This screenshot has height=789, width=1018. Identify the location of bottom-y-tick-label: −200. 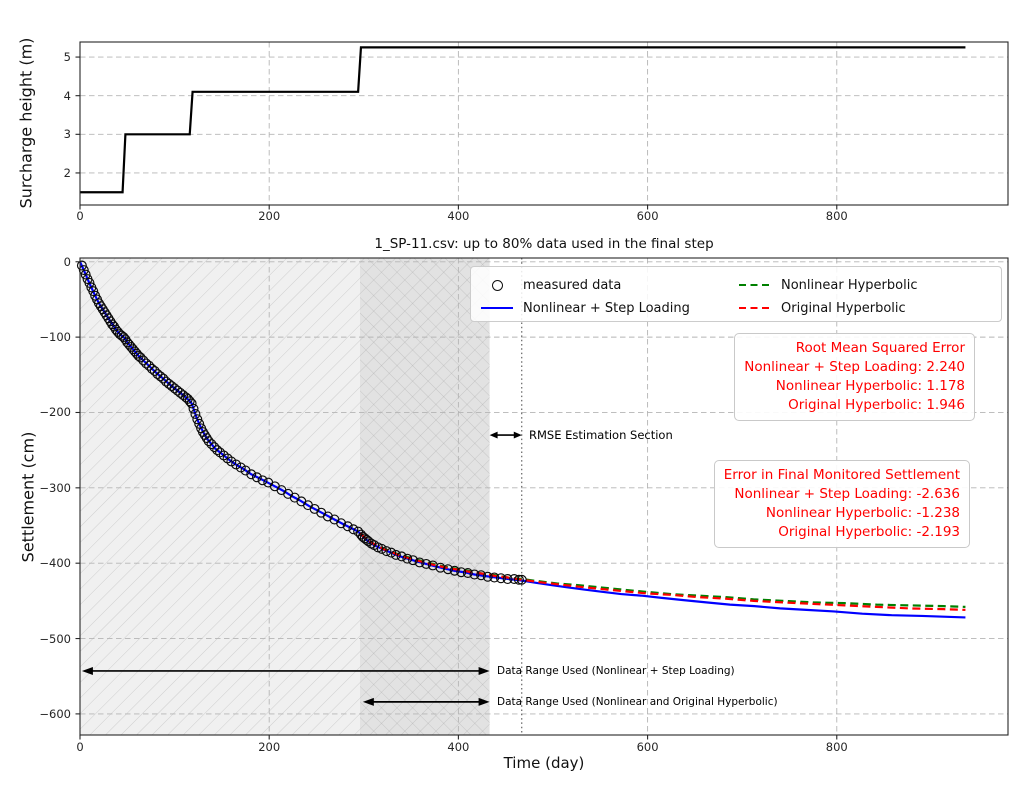
(55, 412).